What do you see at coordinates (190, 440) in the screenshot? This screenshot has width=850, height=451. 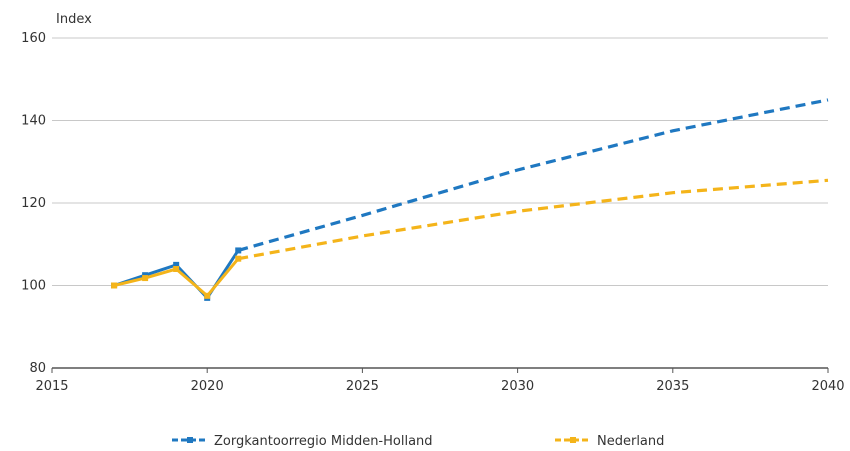 I see `legend-marker-midden-holland` at bounding box center [190, 440].